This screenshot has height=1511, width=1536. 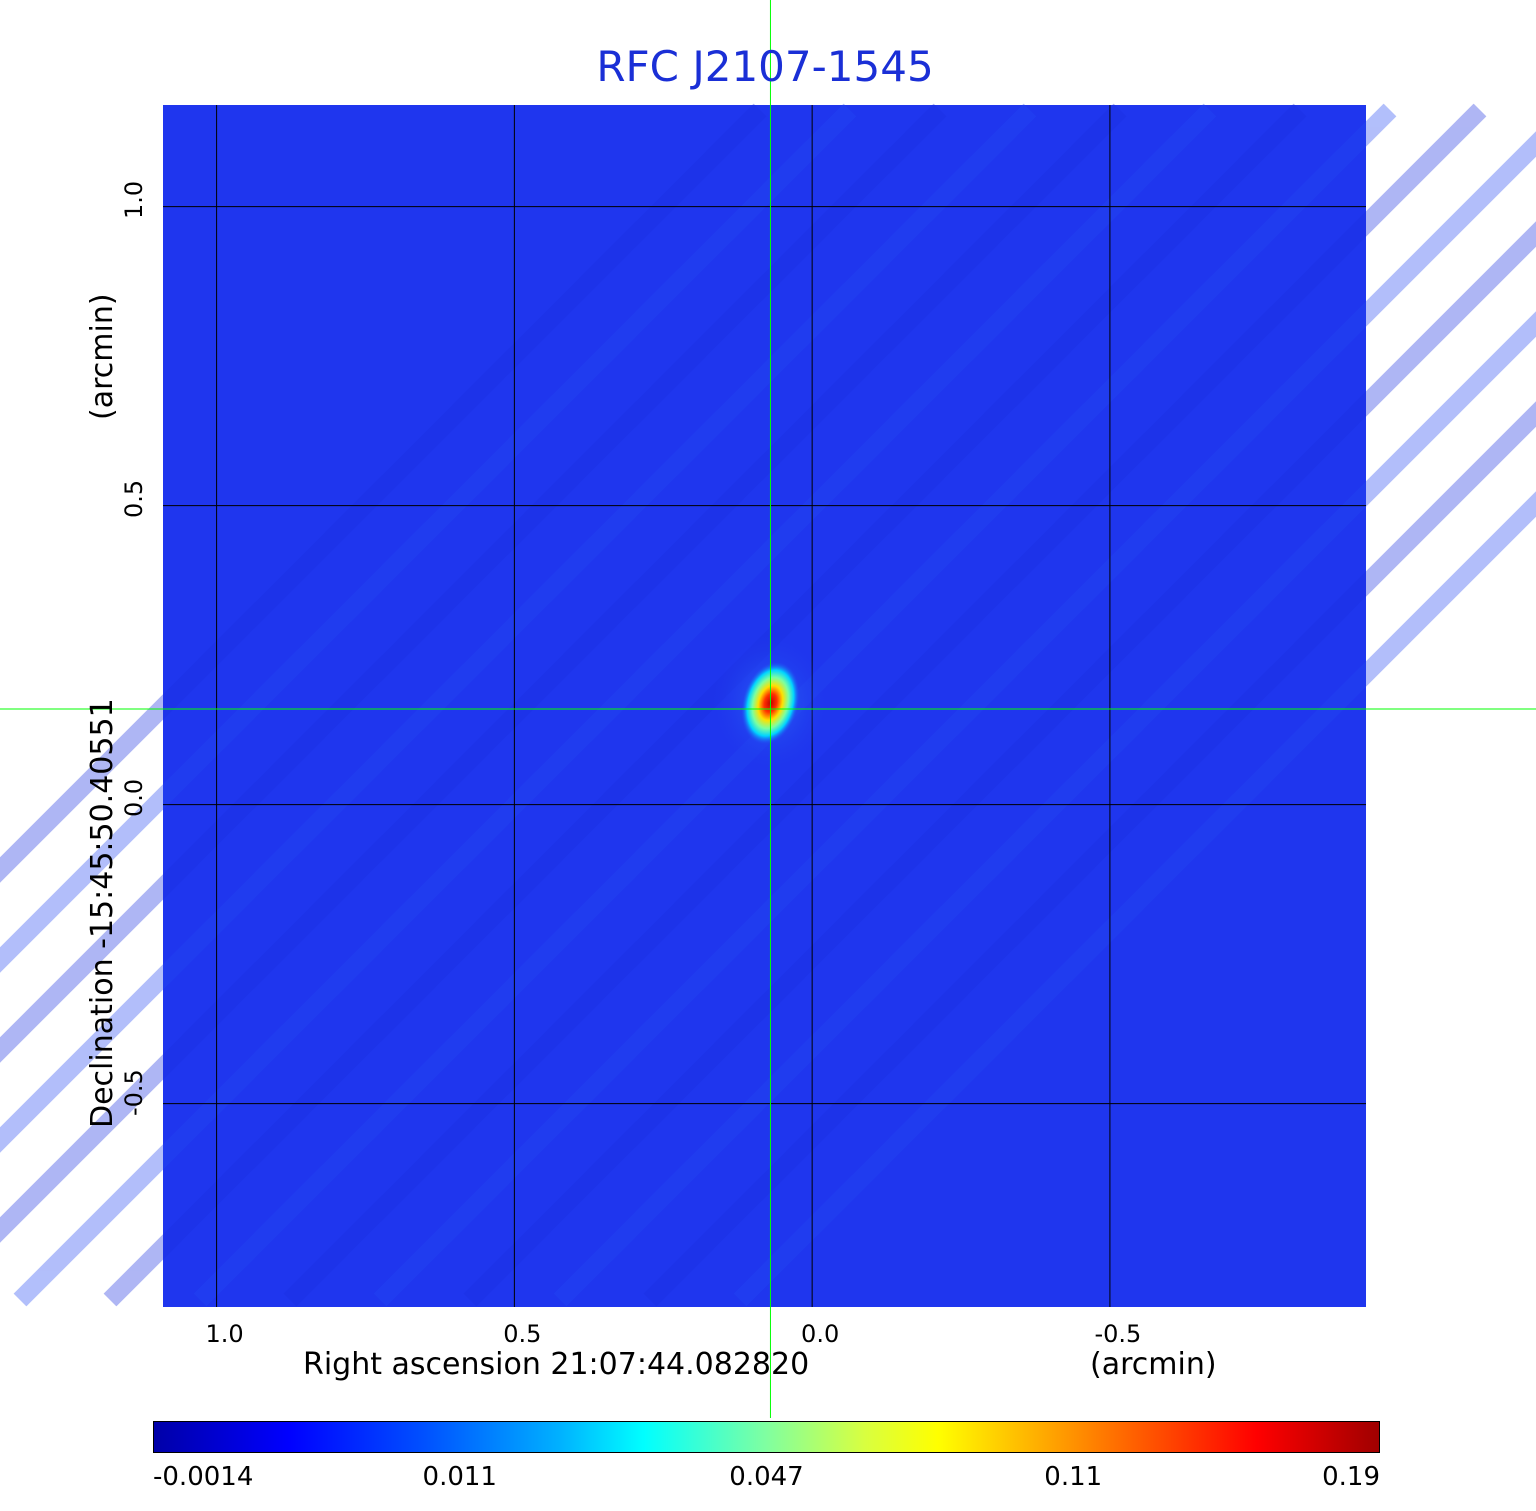 I want to click on y-axis-label: Declination -15:45:50.40551, so click(x=102, y=913).